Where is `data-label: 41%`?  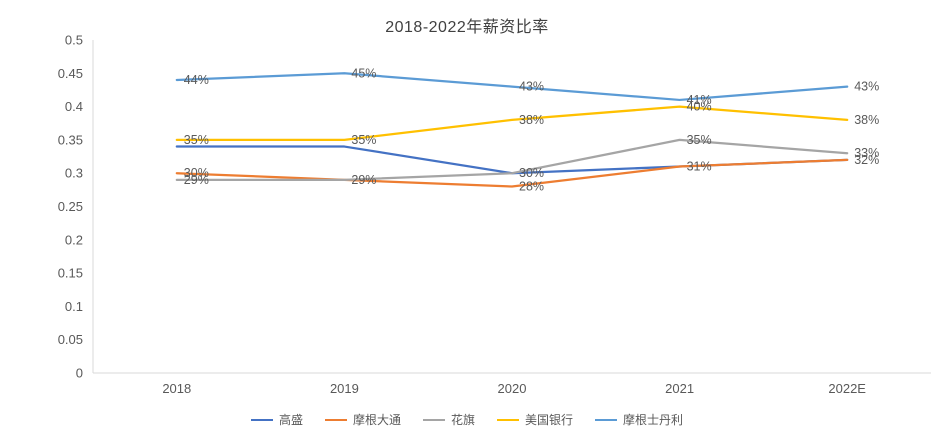
data-label: 41% is located at coordinates (699, 100).